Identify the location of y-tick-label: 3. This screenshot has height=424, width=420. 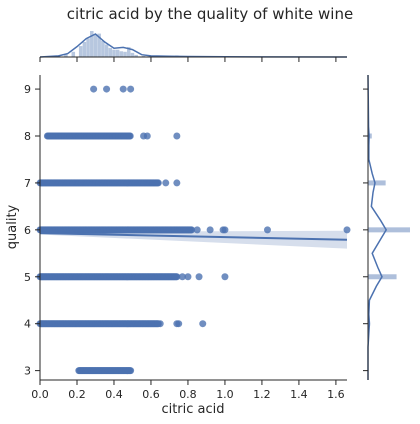
(27, 371).